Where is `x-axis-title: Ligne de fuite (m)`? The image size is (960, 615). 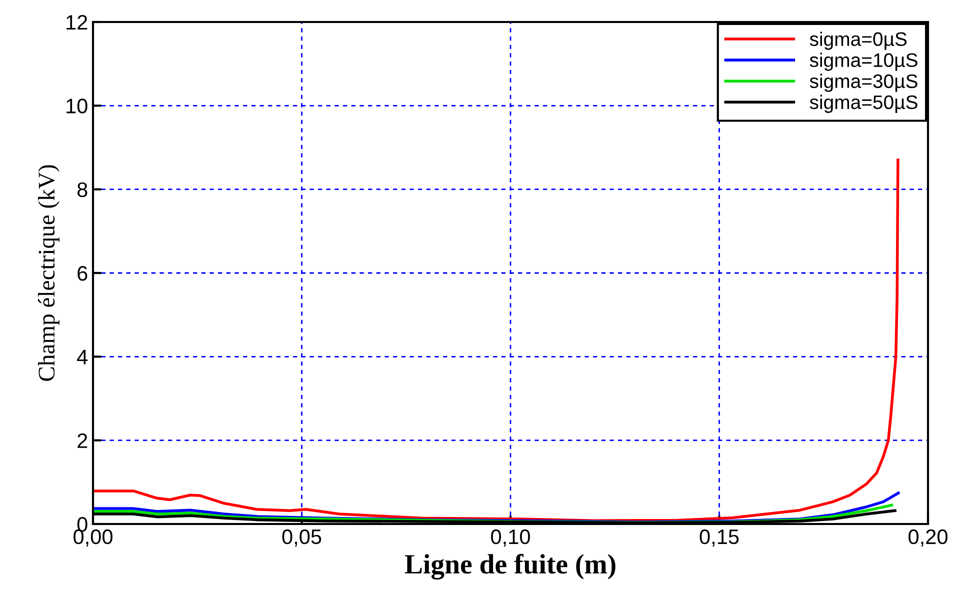
x-axis-title: Ligne de fuite (m) is located at coordinates (510, 567).